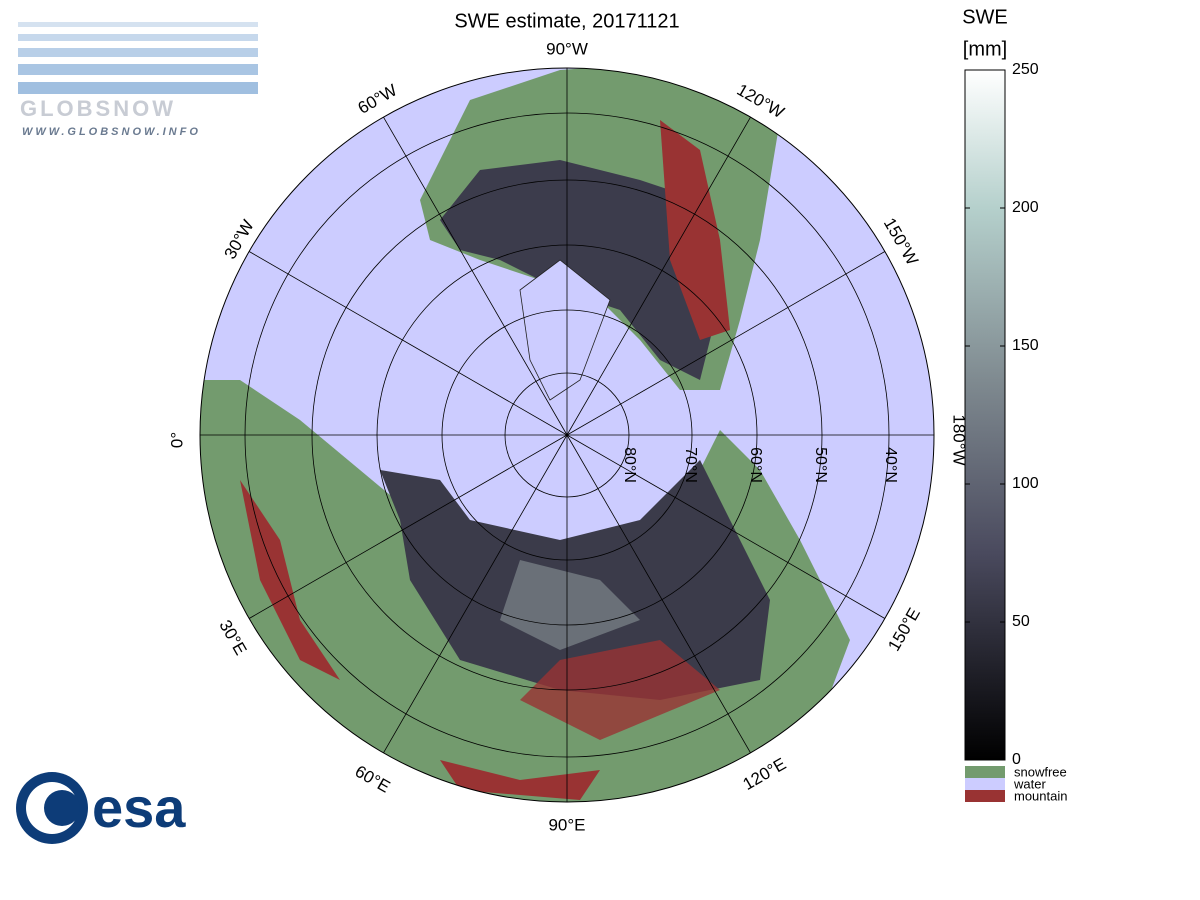  Describe the element at coordinates (755, 465) in the screenshot. I see `latitude-label: 60°N` at that location.